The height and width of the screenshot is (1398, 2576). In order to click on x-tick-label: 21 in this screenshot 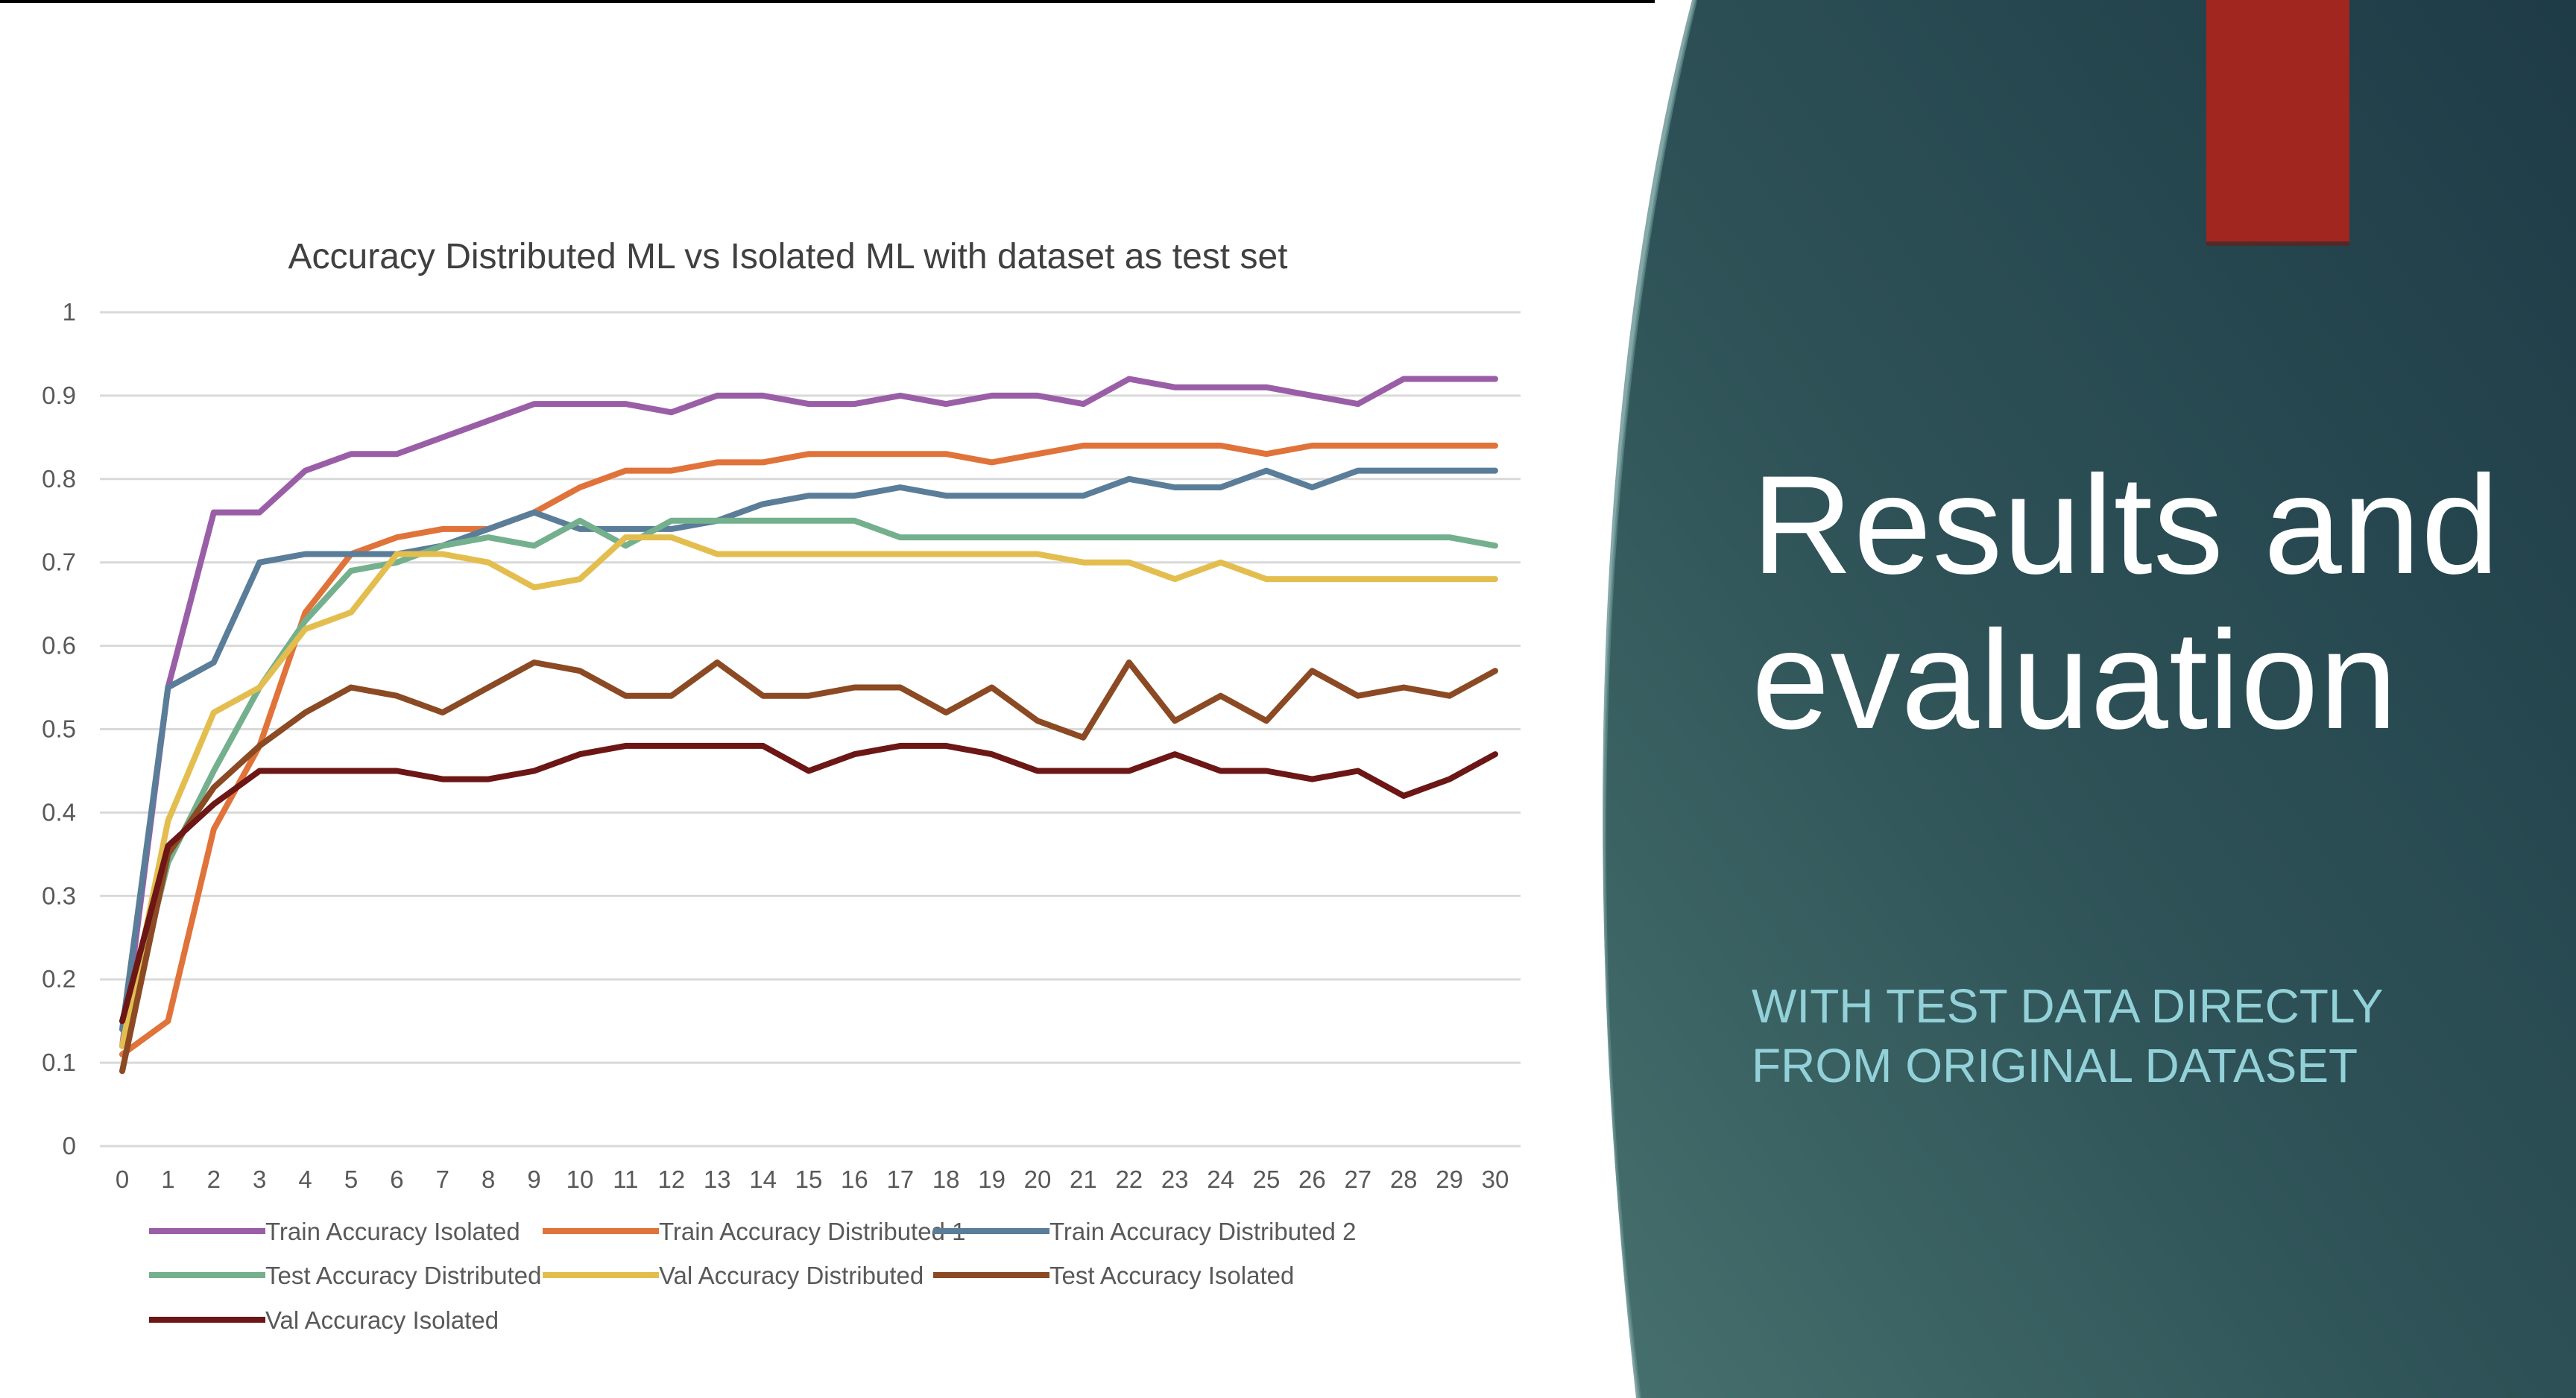, I will do `click(1083, 1179)`.